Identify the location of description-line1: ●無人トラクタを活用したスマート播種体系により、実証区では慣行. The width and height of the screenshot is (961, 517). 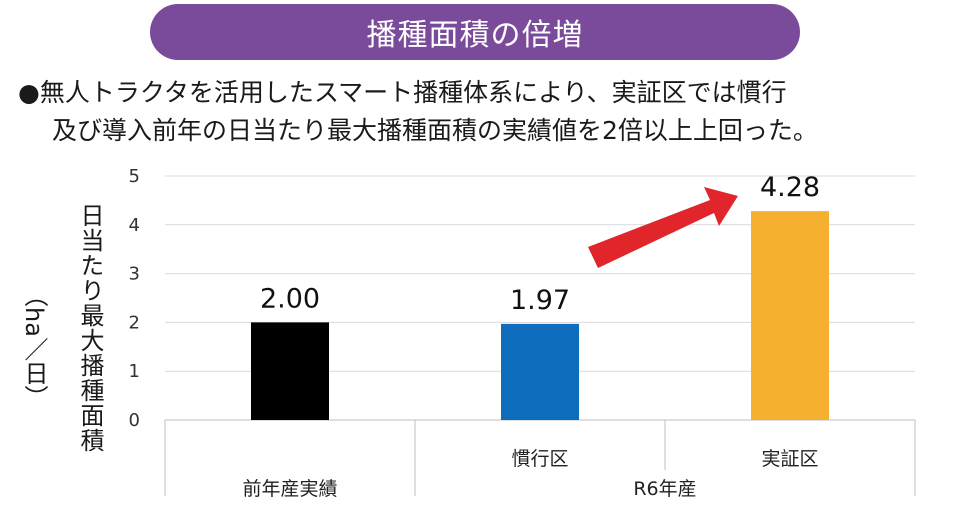
(402, 92).